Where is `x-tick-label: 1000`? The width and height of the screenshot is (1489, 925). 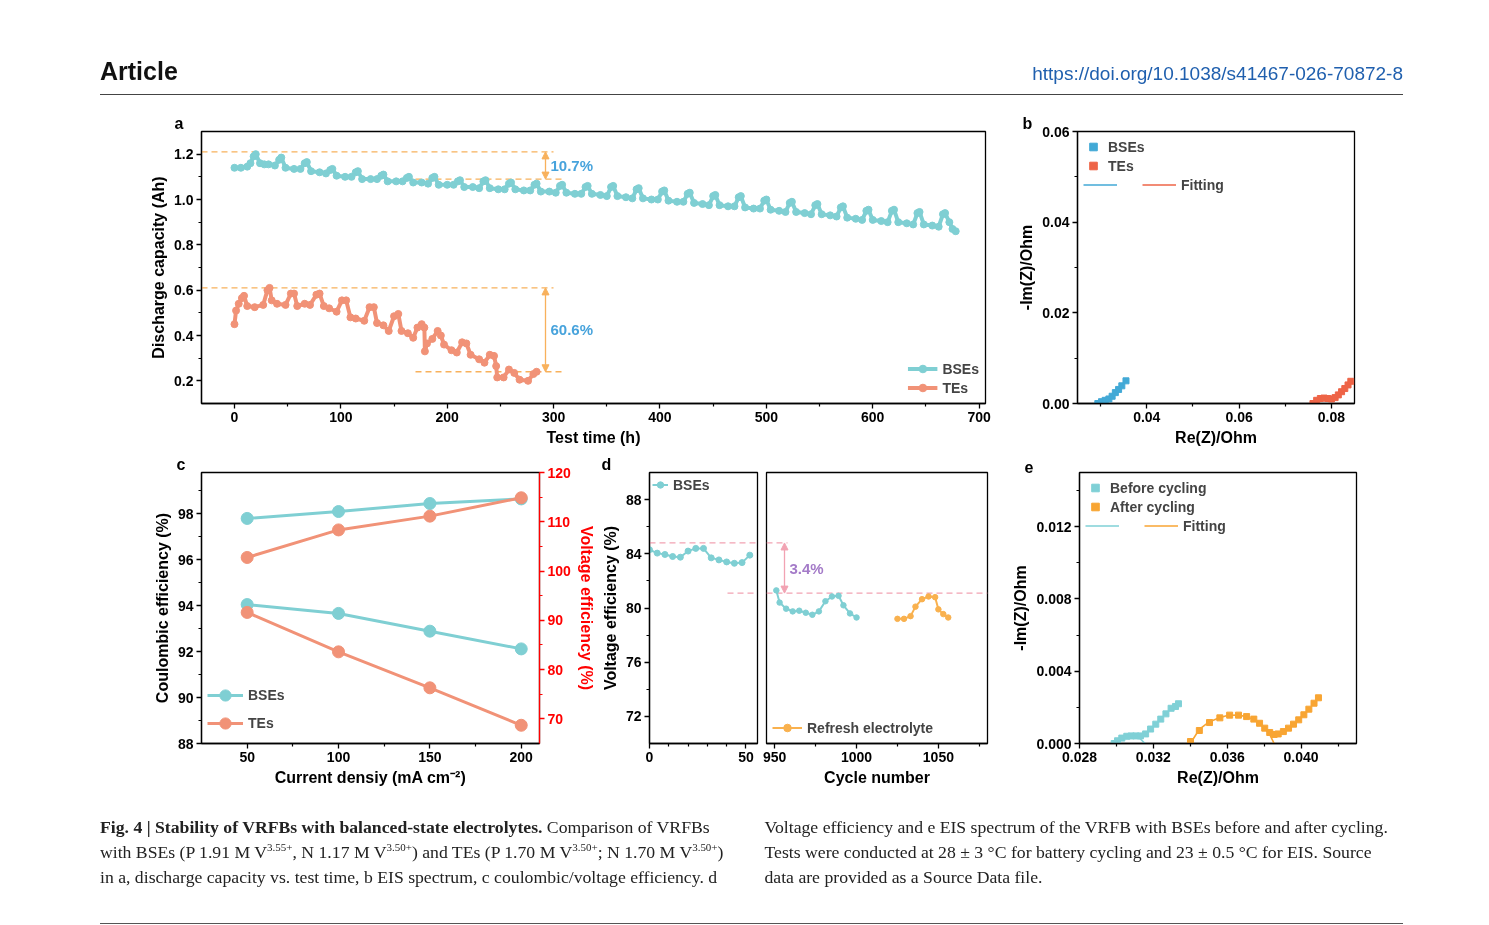 x-tick-label: 1000 is located at coordinates (856, 756).